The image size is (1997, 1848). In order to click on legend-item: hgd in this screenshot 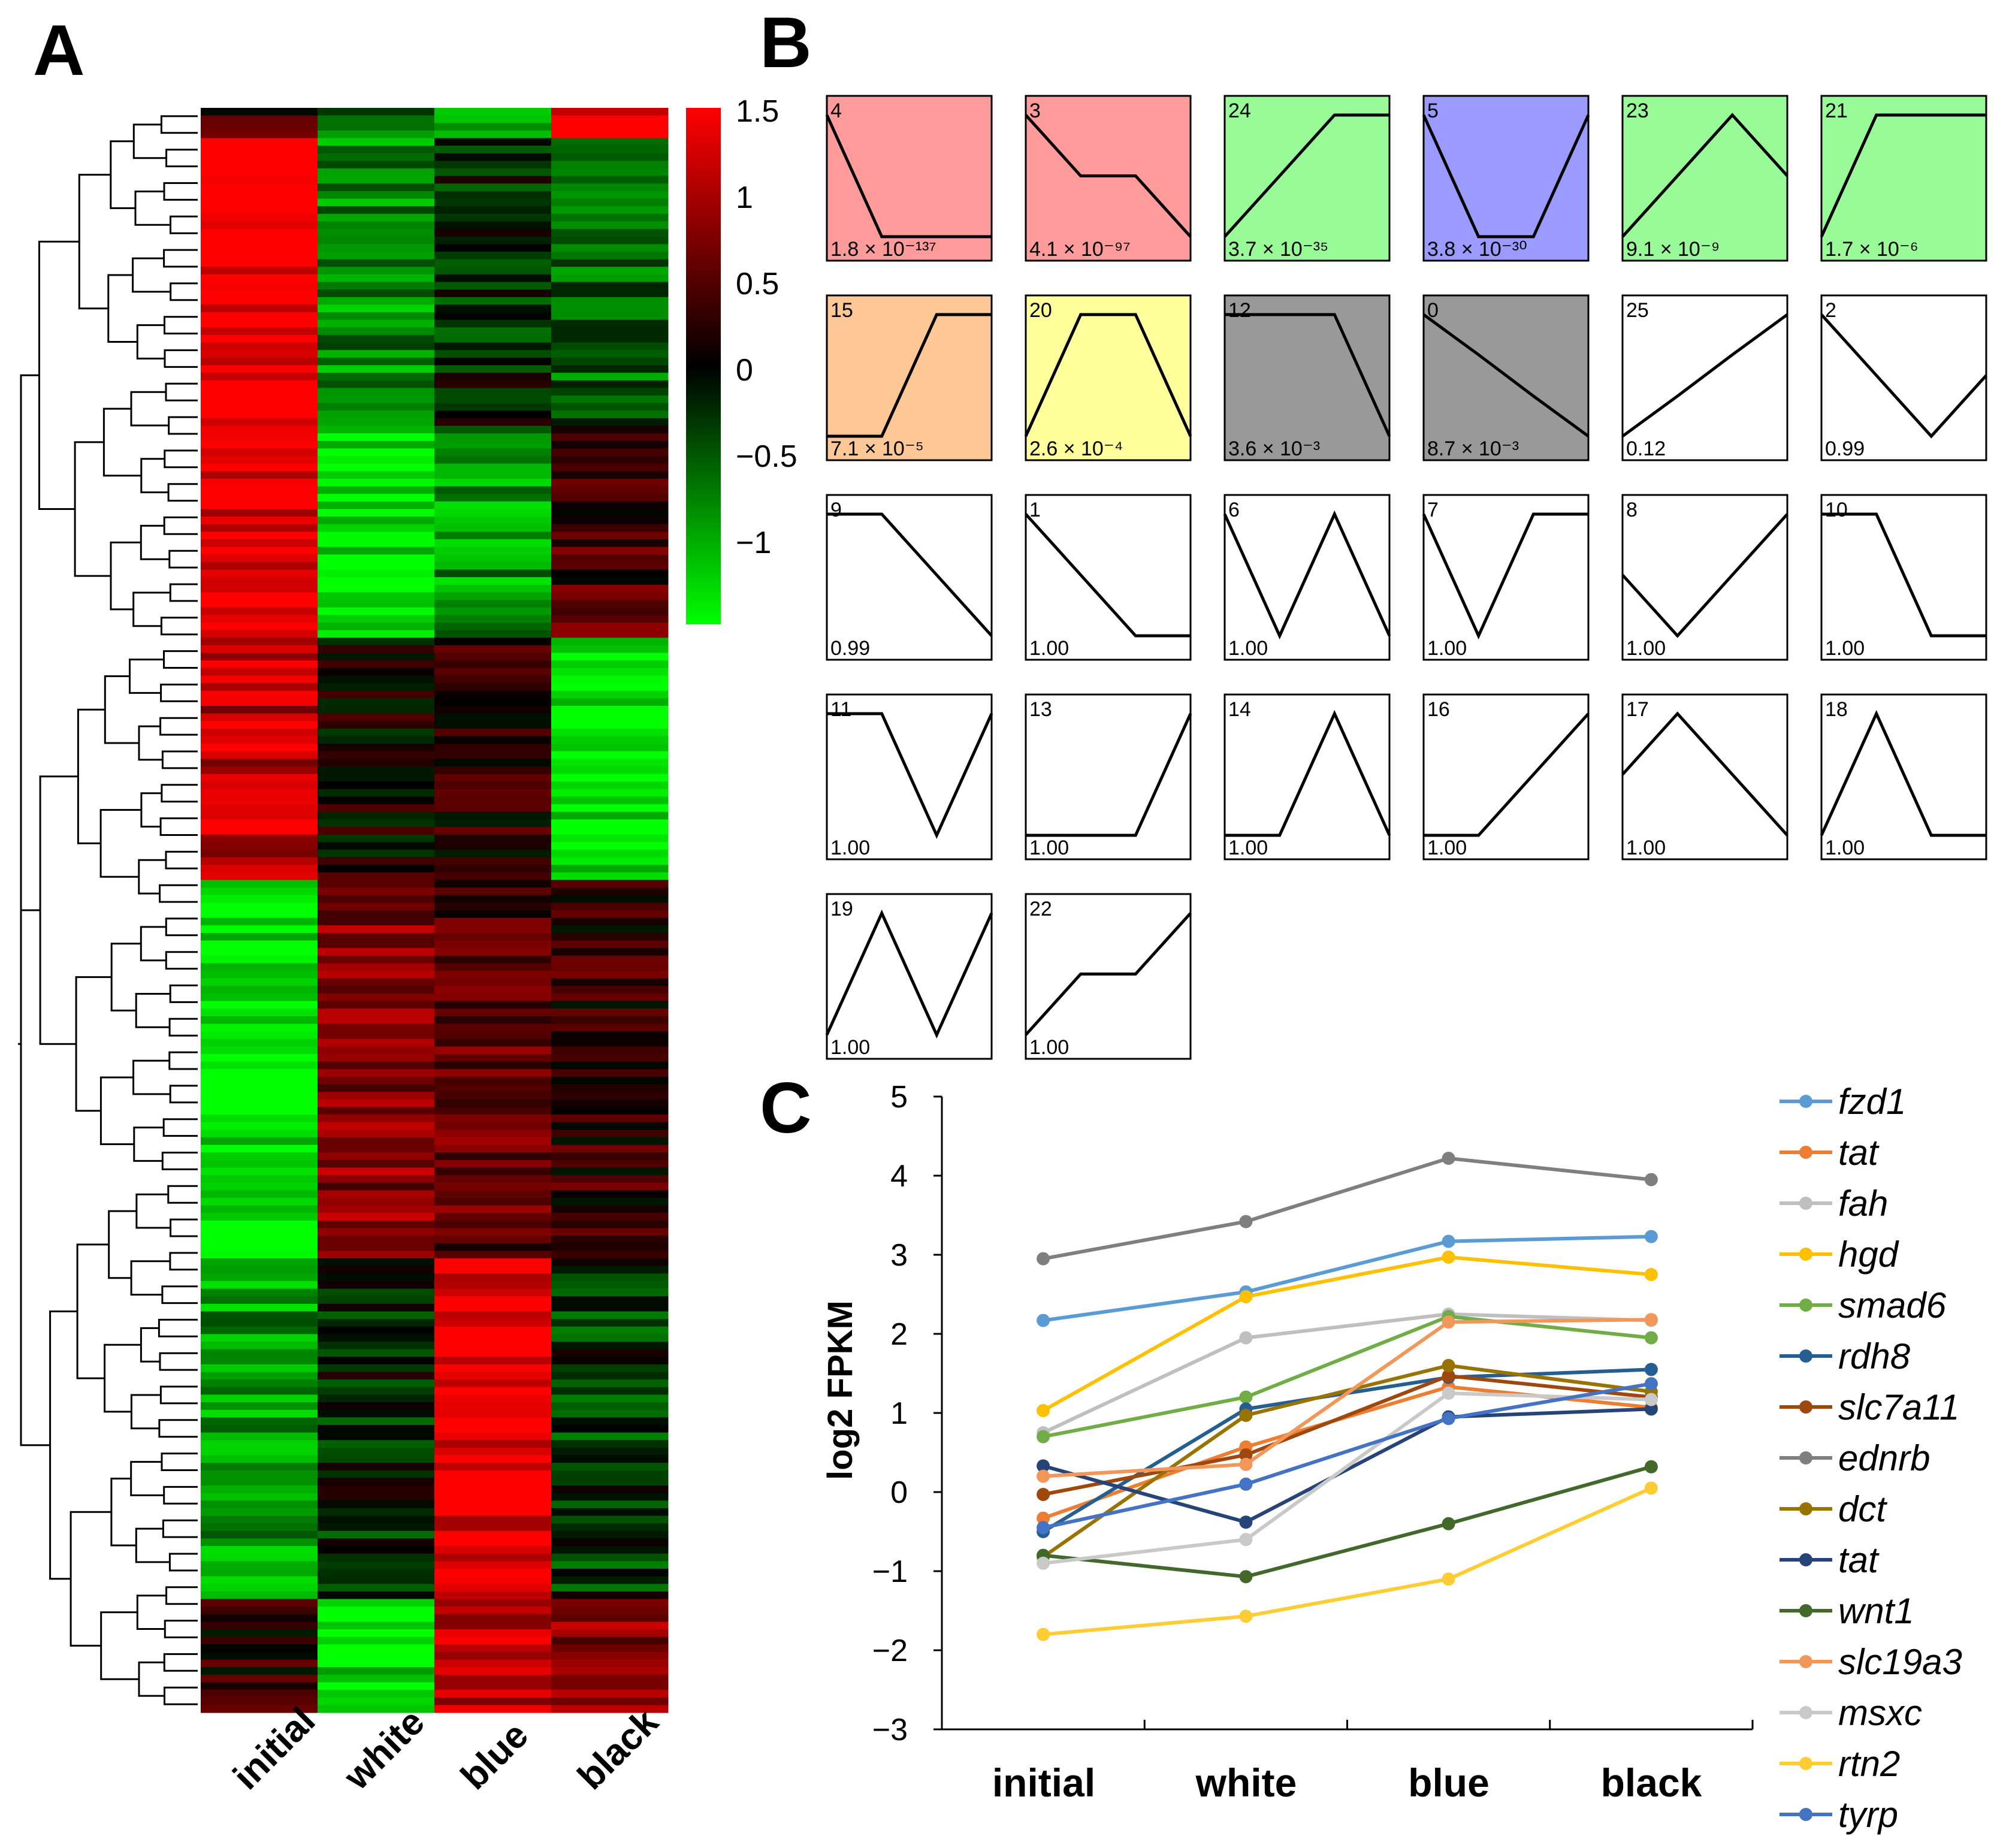, I will do `click(1839, 1254)`.